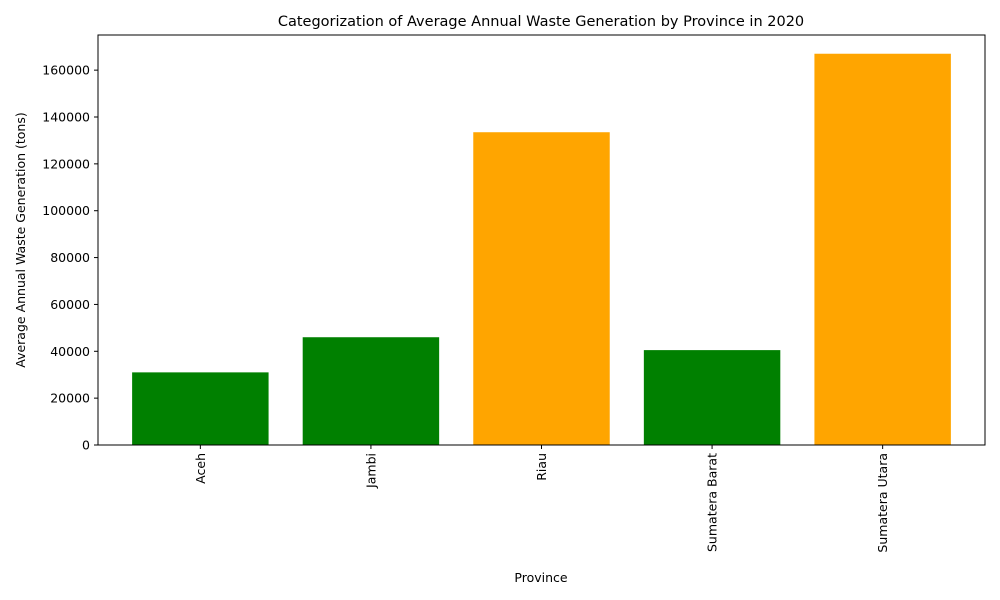  Describe the element at coordinates (370, 471) in the screenshot. I see `x-tick-label: Jambi` at that location.